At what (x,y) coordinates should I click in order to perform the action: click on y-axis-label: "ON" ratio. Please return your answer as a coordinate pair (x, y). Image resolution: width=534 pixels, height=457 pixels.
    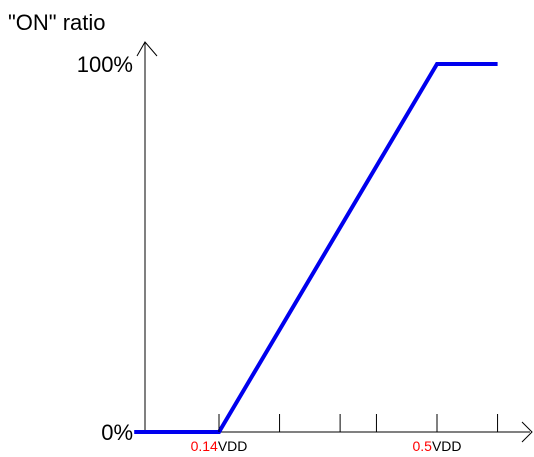
    Looking at the image, I should click on (57, 22).